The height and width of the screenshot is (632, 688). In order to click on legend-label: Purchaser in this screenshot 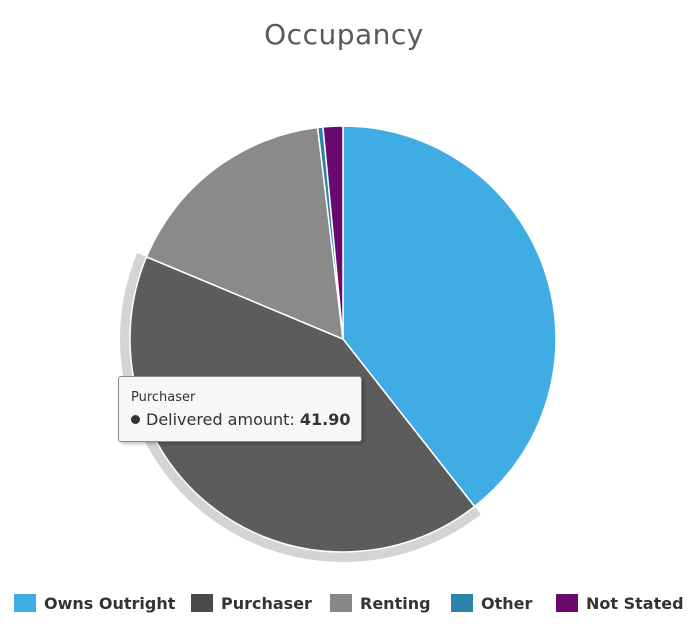, I will do `click(266, 603)`.